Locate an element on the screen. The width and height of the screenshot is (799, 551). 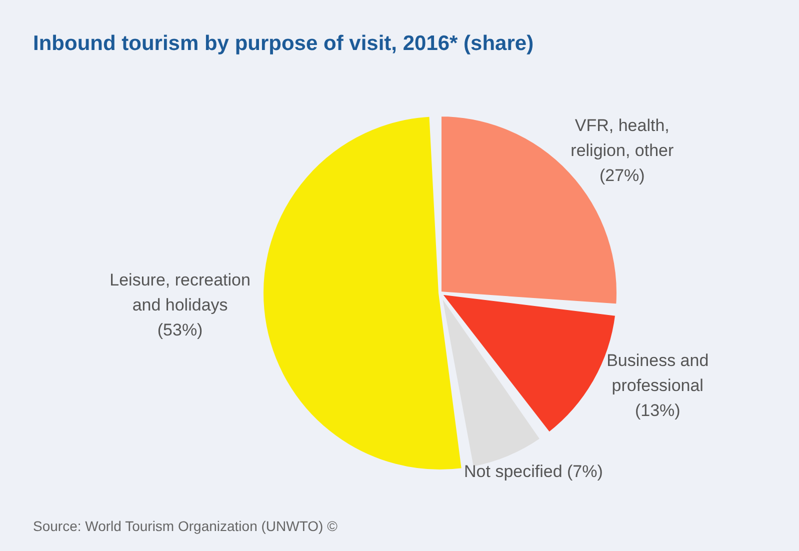
data-label: (53%) is located at coordinates (180, 330).